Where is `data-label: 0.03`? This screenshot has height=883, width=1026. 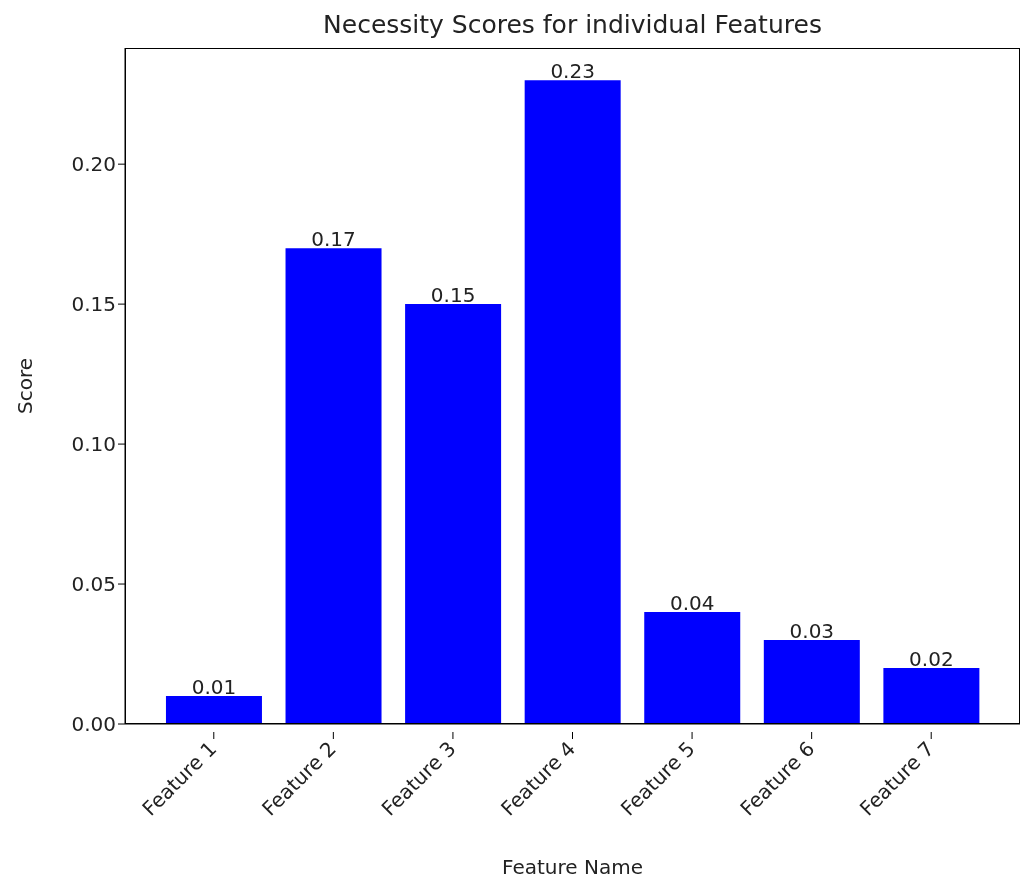
data-label: 0.03 is located at coordinates (812, 631).